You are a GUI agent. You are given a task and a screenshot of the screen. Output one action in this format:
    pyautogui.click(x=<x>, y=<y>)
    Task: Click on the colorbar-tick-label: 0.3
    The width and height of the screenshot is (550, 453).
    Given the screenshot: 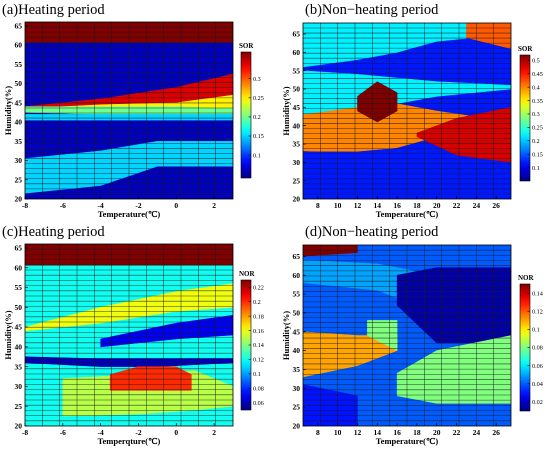 What is the action you would take?
    pyautogui.click(x=257, y=79)
    